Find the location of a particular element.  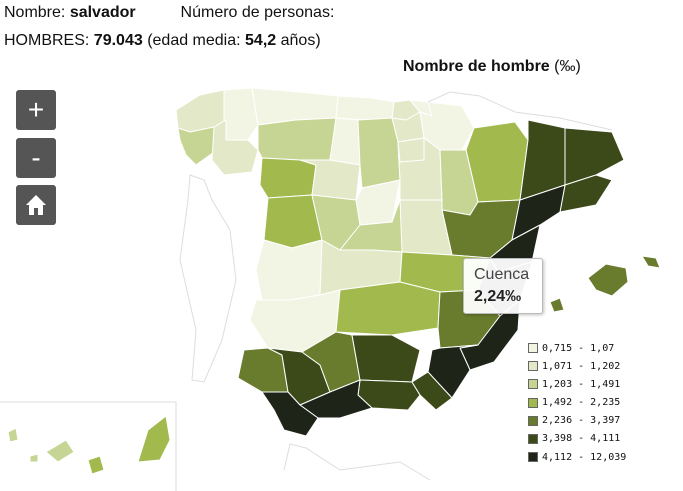

home-button is located at coordinates (36, 205).